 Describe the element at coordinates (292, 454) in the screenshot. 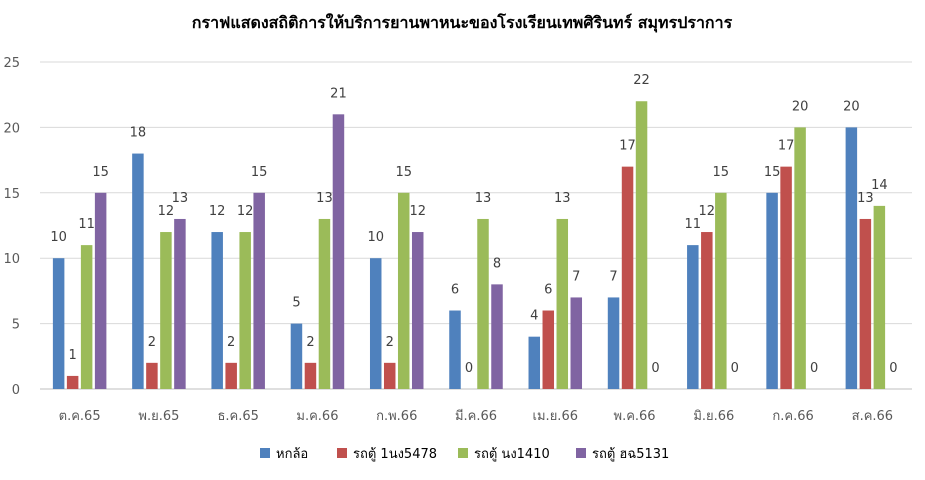

I see `legend-label: หกล้อ` at that location.